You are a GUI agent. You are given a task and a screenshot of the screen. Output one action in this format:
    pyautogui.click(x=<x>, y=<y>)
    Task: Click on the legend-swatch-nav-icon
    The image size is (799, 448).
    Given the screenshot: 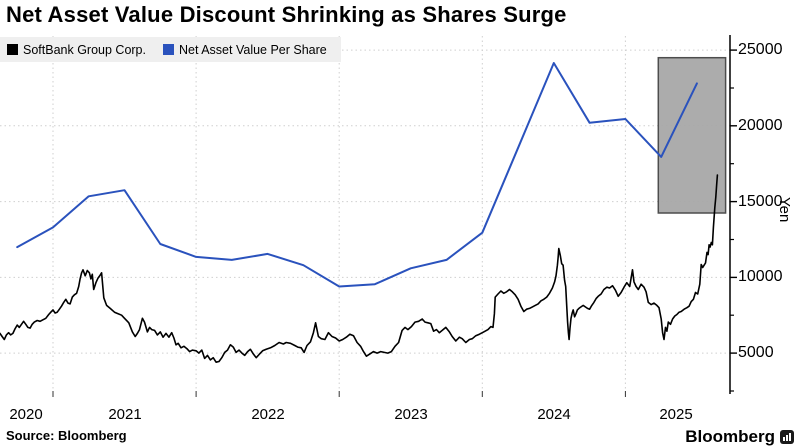 What is the action you would take?
    pyautogui.click(x=168, y=49)
    